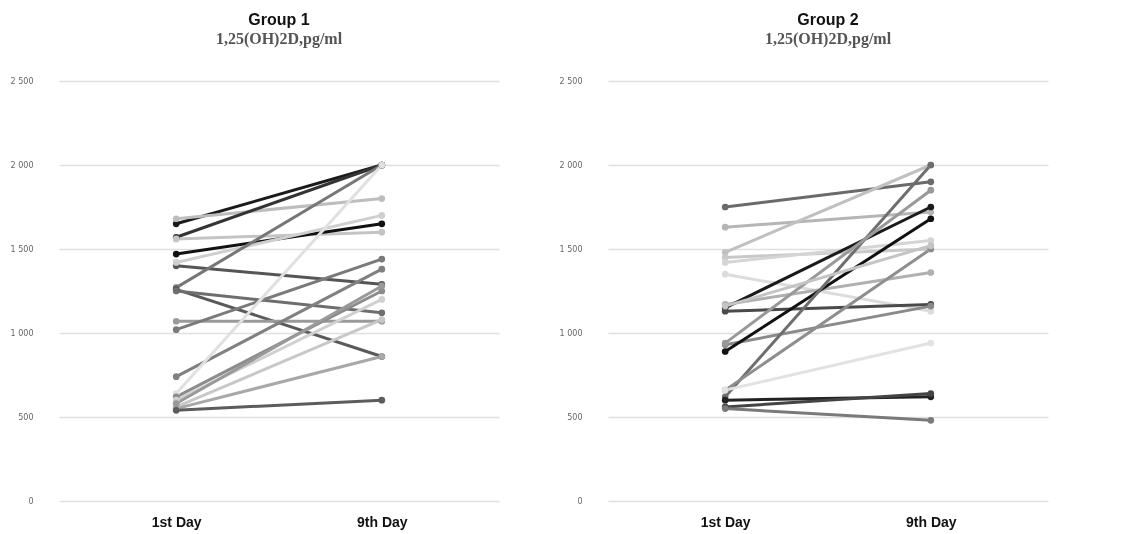 The width and height of the screenshot is (1122, 534). Describe the element at coordinates (828, 19) in the screenshot. I see `chart-title: Group 2` at that location.